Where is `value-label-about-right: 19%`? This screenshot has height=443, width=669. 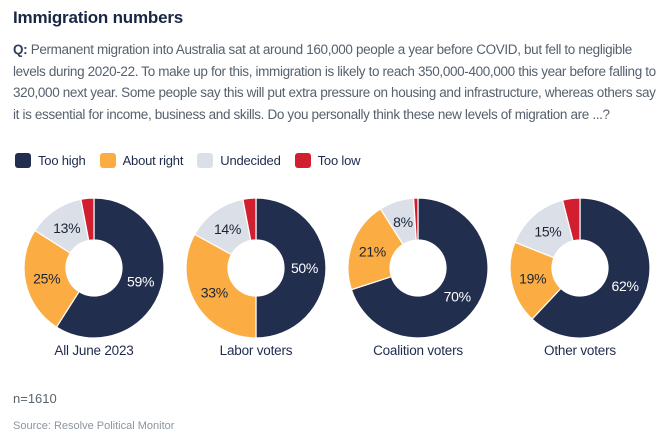
value-label-about-right: 19% is located at coordinates (532, 279).